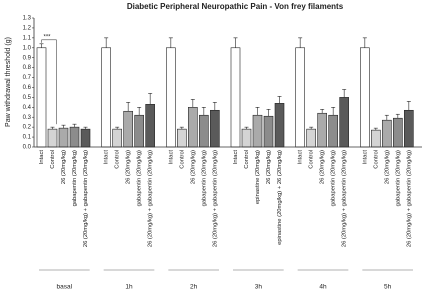 This screenshot has height=300, width=427. What do you see at coordinates (194, 287) in the screenshot?
I see `group-label: 2h` at bounding box center [194, 287].